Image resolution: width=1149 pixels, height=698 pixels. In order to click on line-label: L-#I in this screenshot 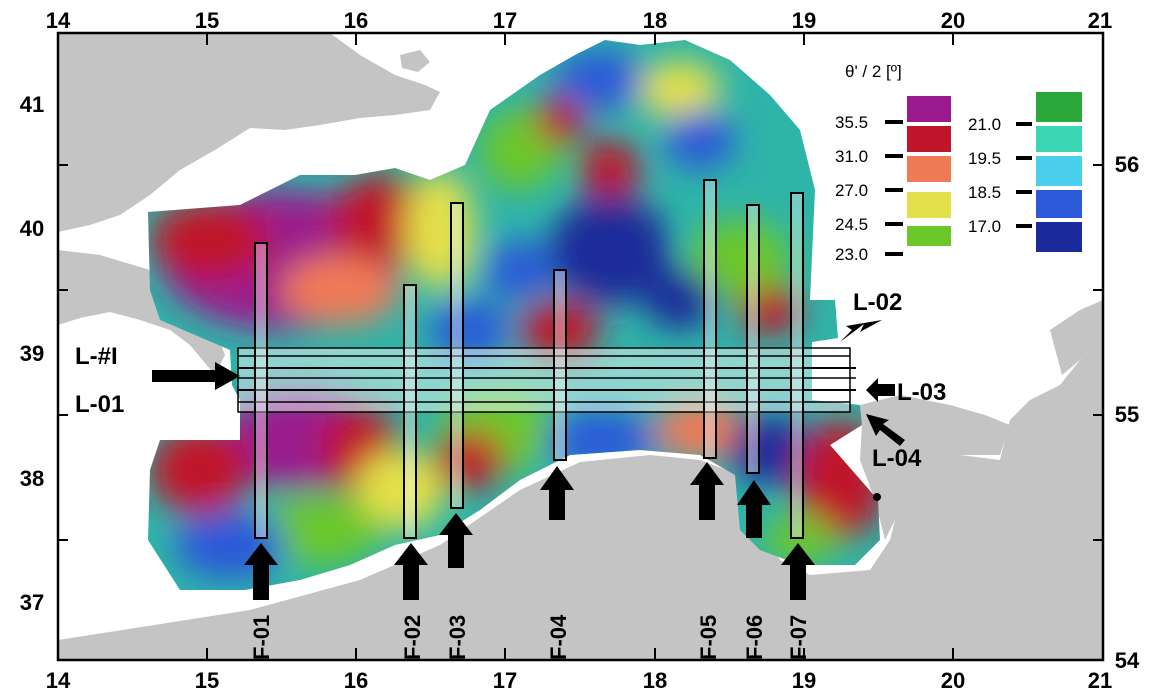, I will do `click(96, 356)`.